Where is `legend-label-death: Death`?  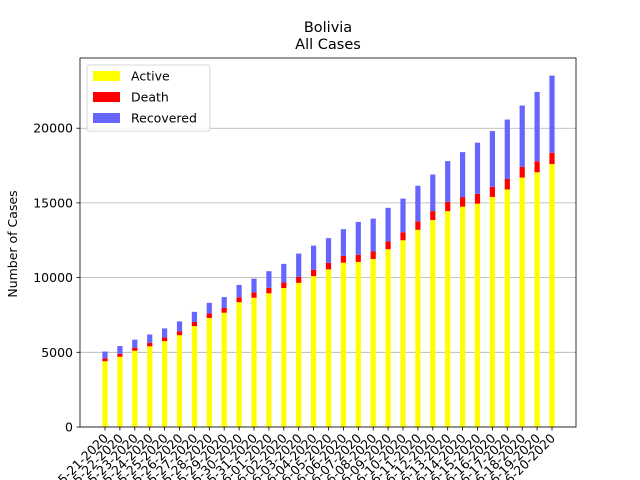
legend-label-death: Death is located at coordinates (150, 97).